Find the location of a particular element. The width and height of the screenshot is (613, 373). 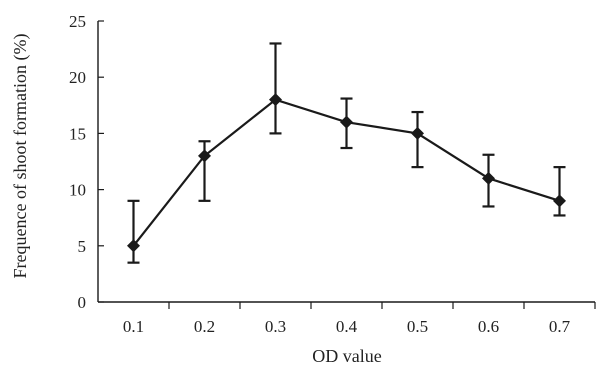

y-axis-title: Frequence of shoot formation (%) is located at coordinates (20, 156).